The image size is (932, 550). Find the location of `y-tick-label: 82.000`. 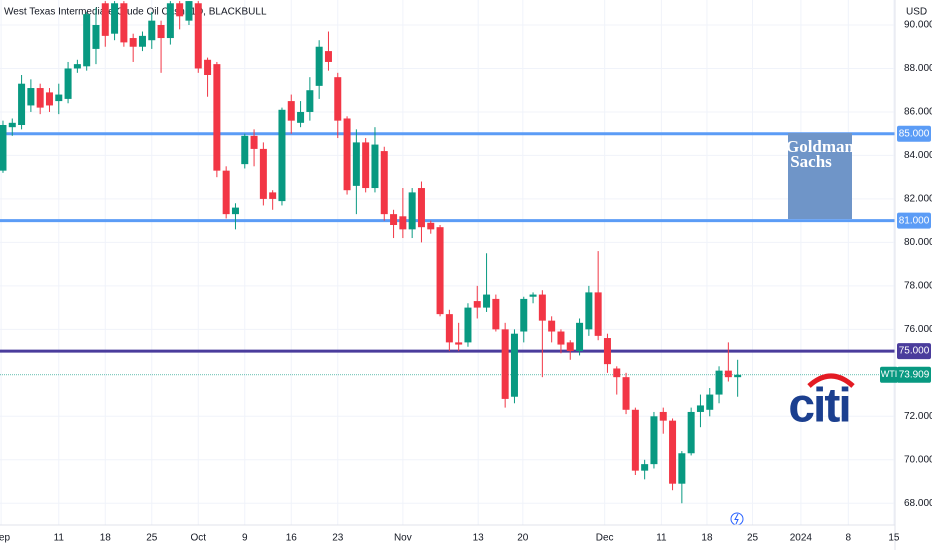

y-tick-label: 82.000 is located at coordinates (918, 199).